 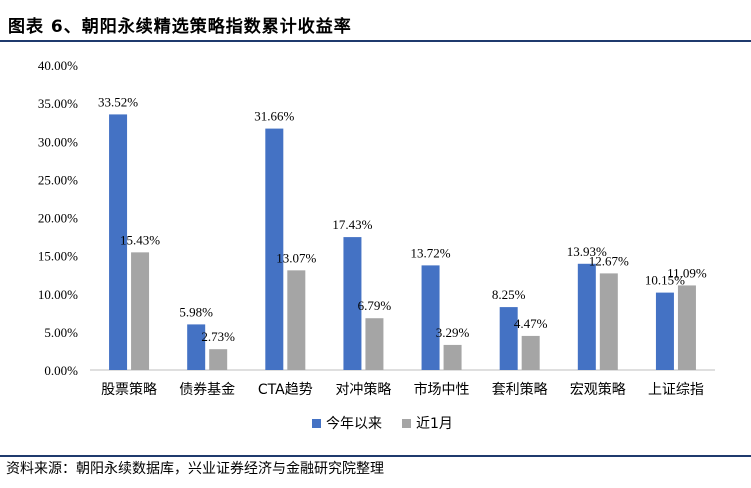 What do you see at coordinates (195, 469) in the screenshot?
I see `source-note: 资料来源：朝阳永续数据库，兴业证券经济与金融研究院整理` at bounding box center [195, 469].